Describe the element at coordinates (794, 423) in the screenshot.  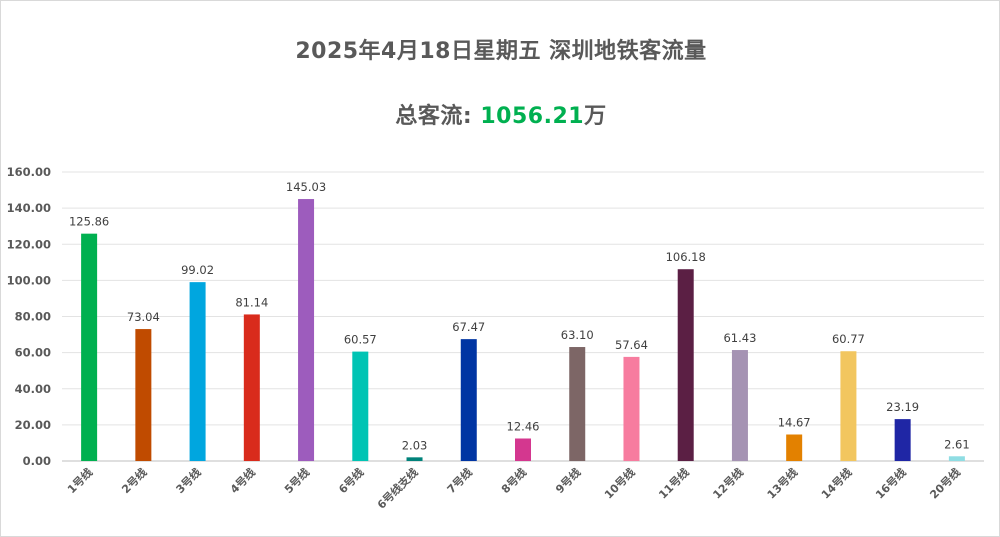
I see `data-label: 14.67` at that location.